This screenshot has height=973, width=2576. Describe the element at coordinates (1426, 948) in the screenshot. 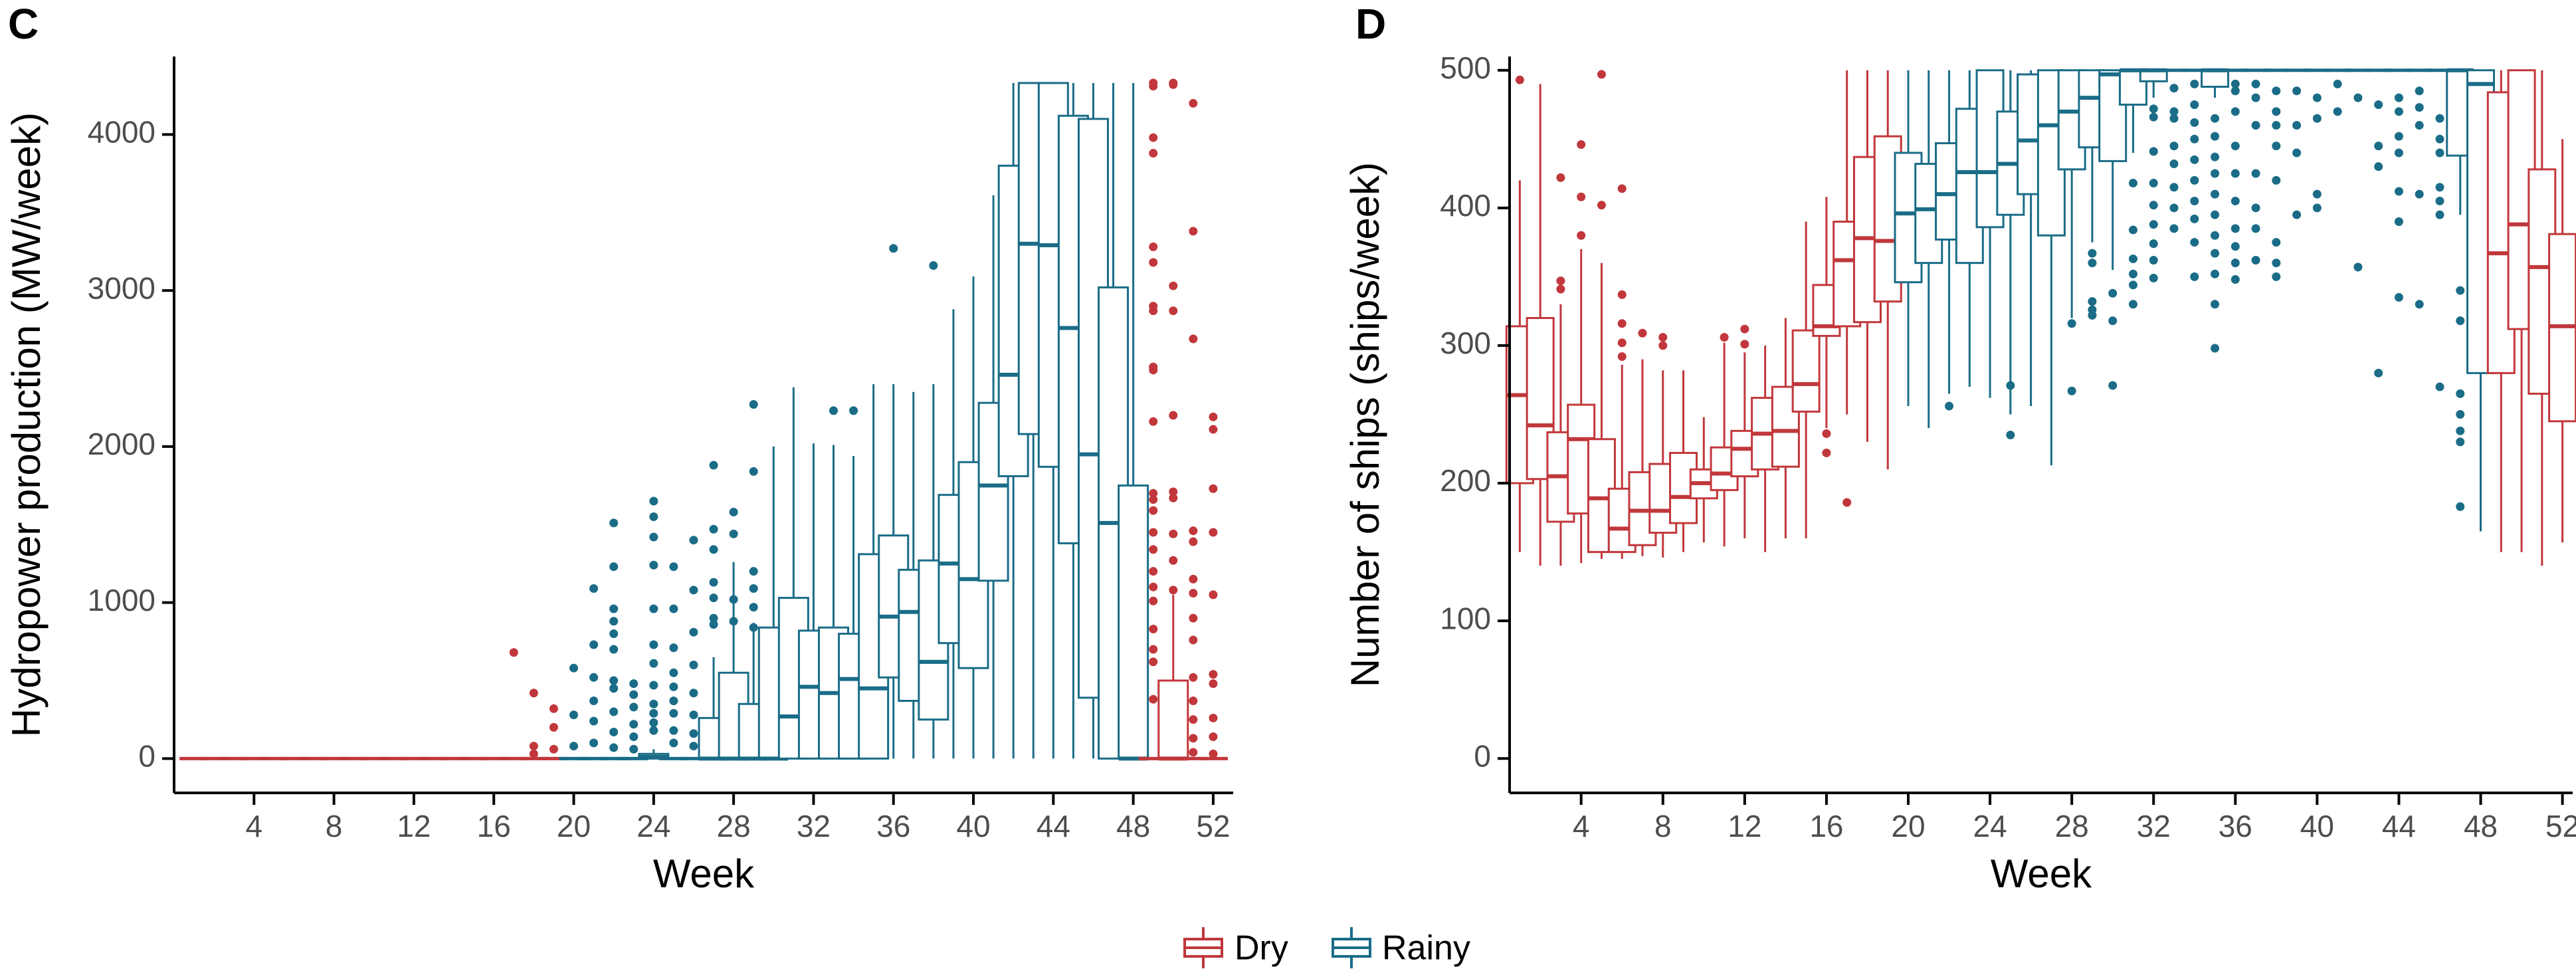

I see `legend-label-rainy: Rainy` at that location.